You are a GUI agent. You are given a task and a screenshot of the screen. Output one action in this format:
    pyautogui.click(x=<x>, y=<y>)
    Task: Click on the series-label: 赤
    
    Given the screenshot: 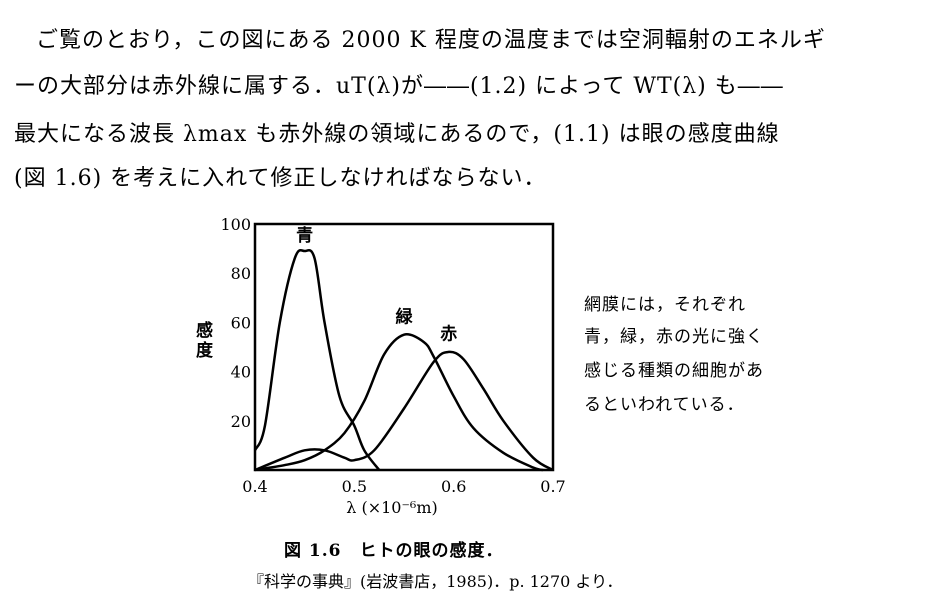 What is the action you would take?
    pyautogui.click(x=448, y=334)
    